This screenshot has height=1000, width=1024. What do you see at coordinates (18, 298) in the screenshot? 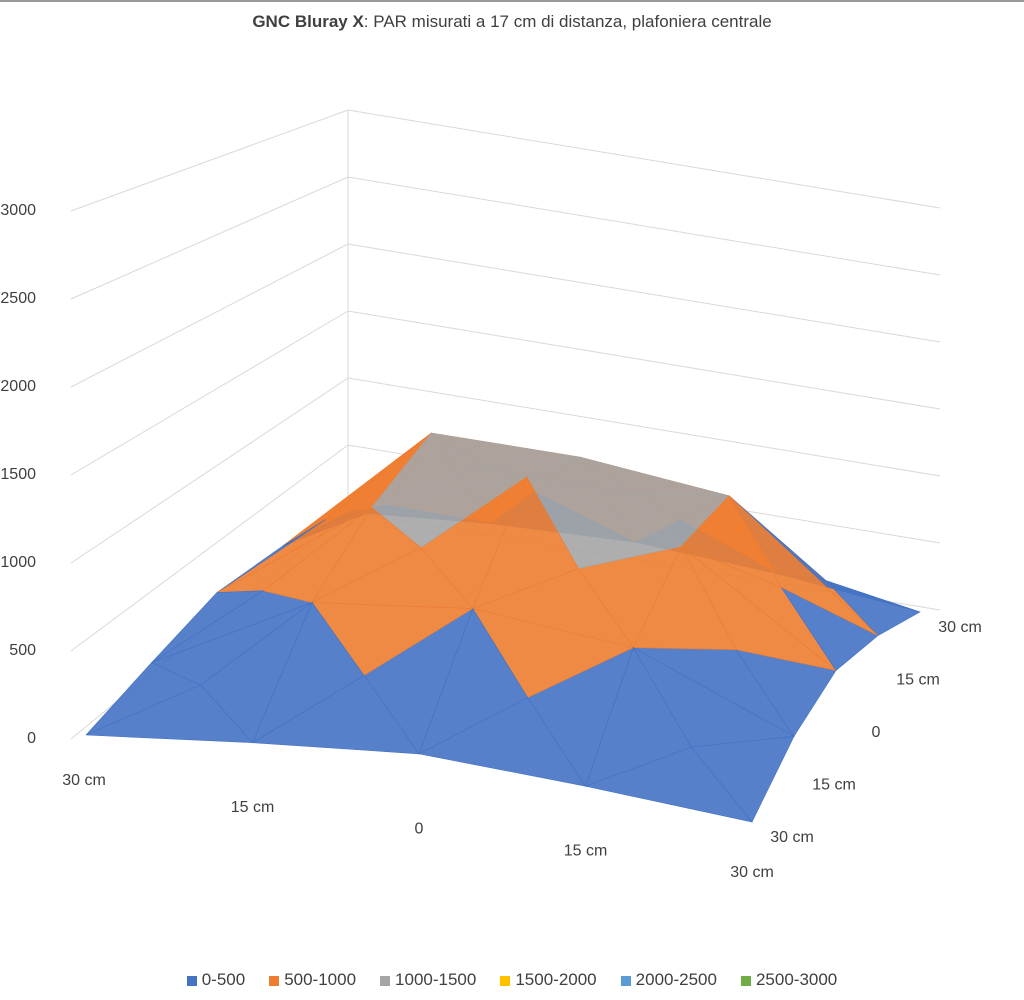
I see `z-tick-label: 2500` at bounding box center [18, 298].